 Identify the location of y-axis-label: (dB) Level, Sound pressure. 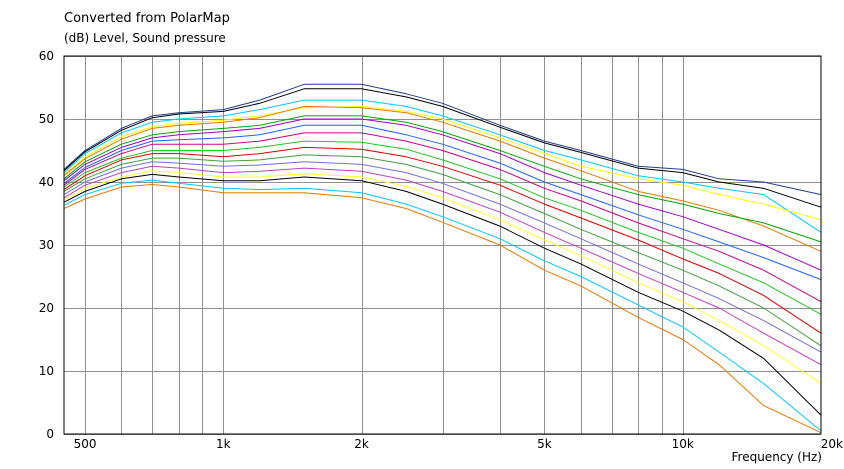
(145, 38).